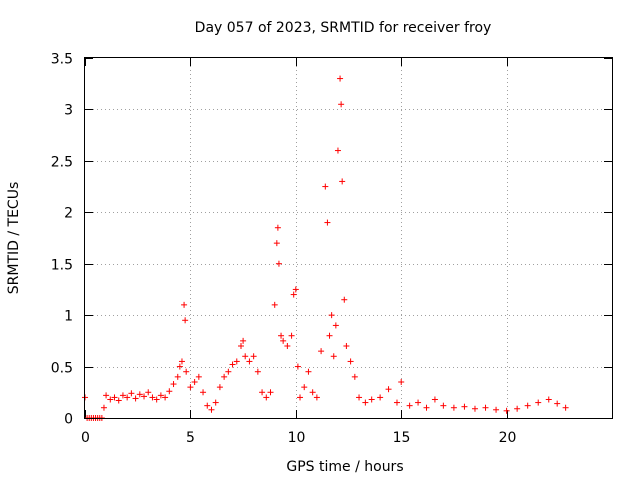 The height and width of the screenshot is (480, 640). I want to click on x-axis-label: GPS time / hours, so click(344, 467).